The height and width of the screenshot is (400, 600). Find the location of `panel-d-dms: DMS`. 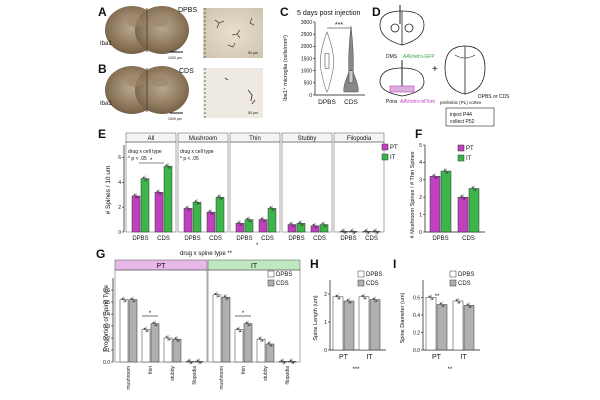

panel-d-dms: DMS is located at coordinates (392, 57).